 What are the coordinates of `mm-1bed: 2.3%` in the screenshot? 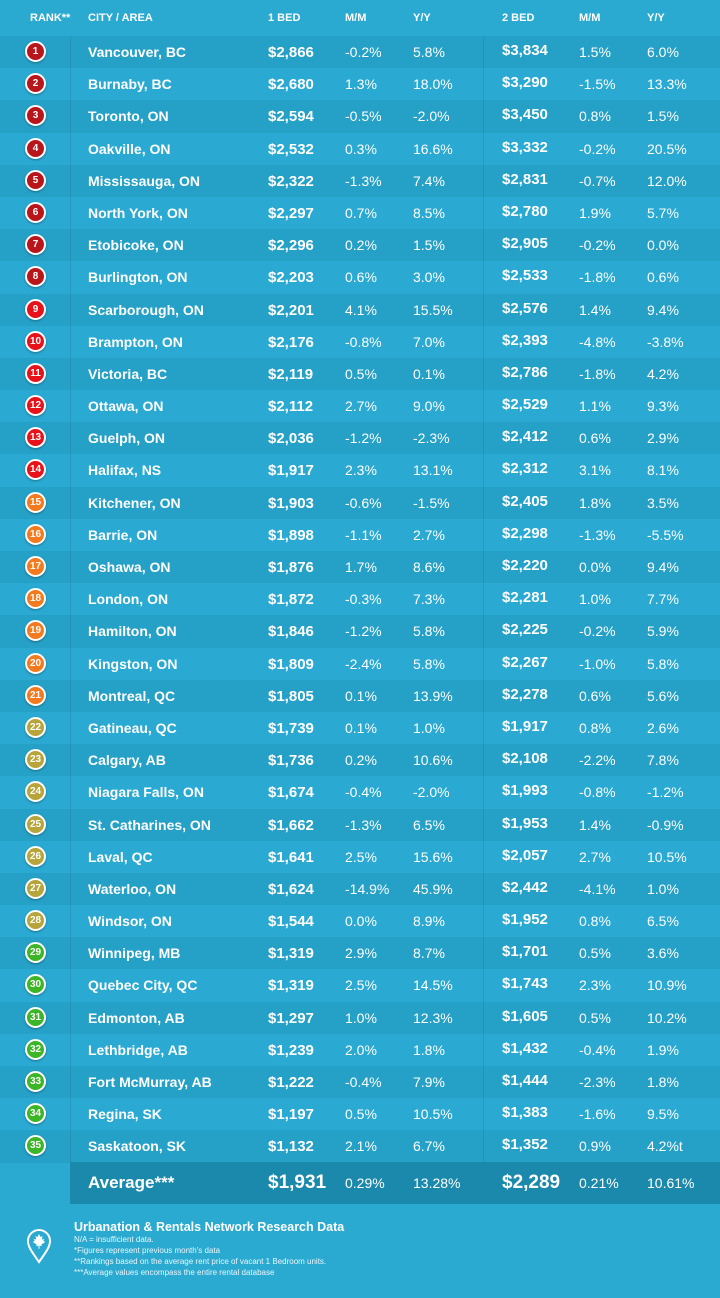 It's located at (361, 470).